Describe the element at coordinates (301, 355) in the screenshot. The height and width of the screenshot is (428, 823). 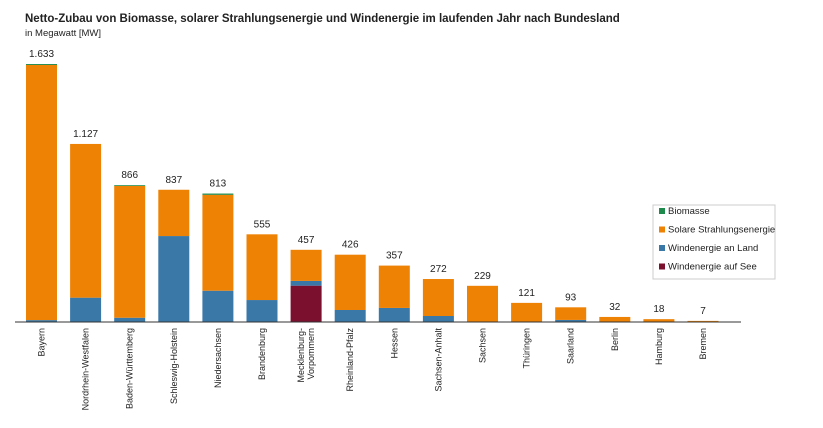
I see `category-label: Mecklenburg-` at that location.